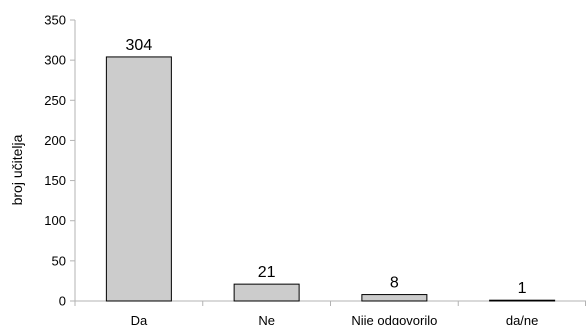  I want to click on y-axis-title: broj učitelja, so click(17, 169).